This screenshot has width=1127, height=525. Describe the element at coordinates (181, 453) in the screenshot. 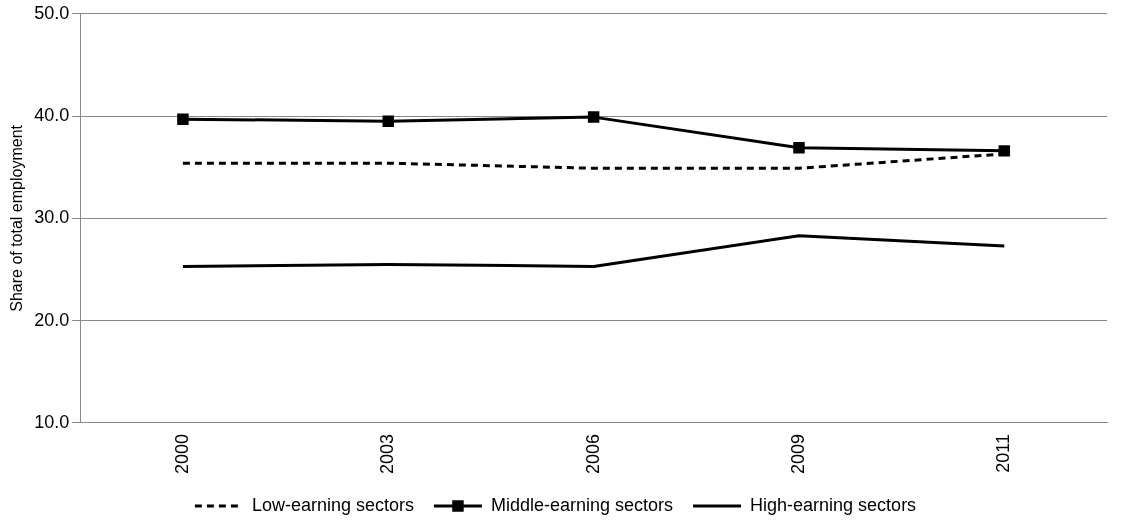

I see `x-tick-label: 2000` at that location.